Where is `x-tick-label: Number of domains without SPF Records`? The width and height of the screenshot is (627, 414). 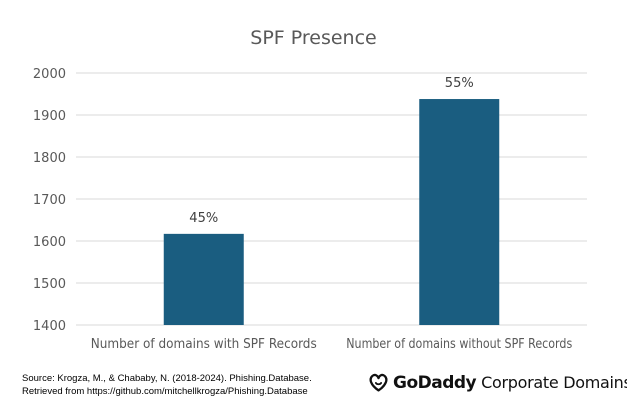 x-tick-label: Number of domains without SPF Records is located at coordinates (459, 344).